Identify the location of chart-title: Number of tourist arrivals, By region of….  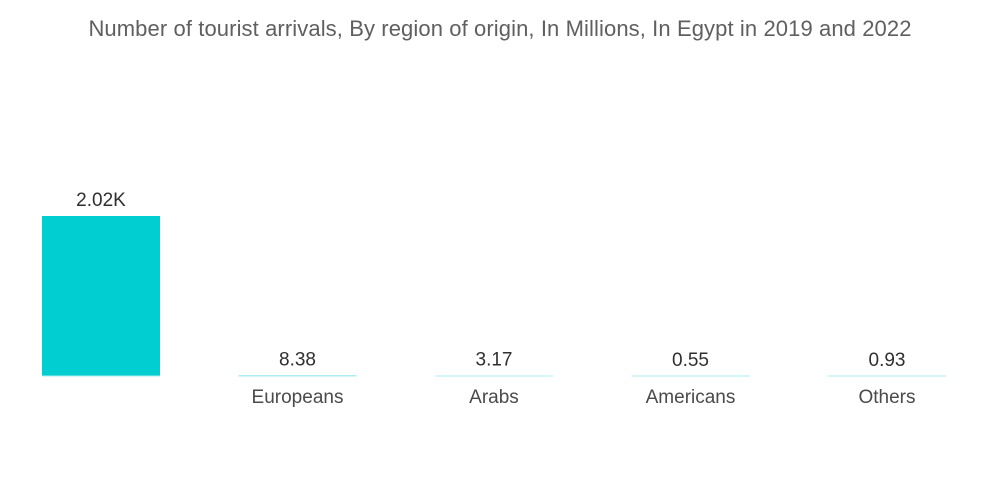
(500, 28).